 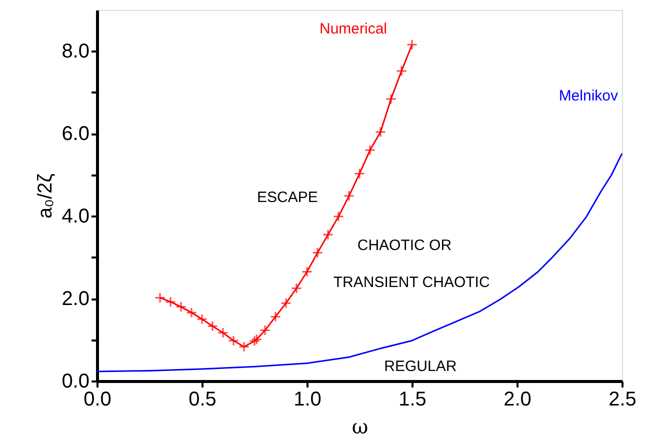 I want to click on x-tick-label: 1.0, so click(x=308, y=399).